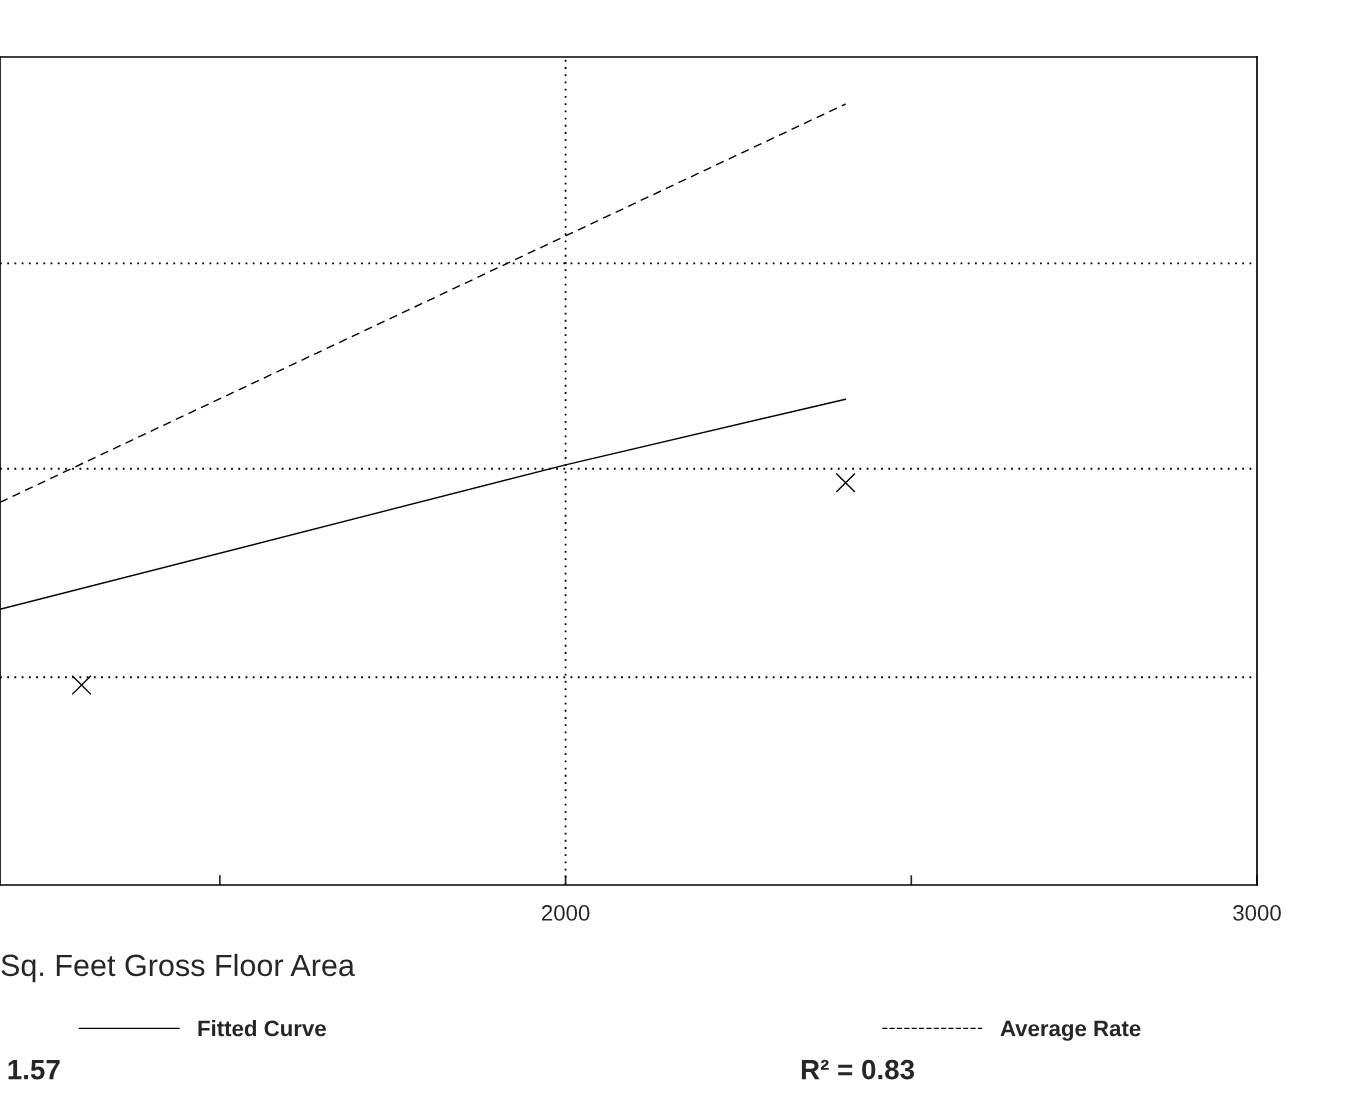 Image resolution: width=1356 pixels, height=1104 pixels. What do you see at coordinates (178, 968) in the screenshot?
I see `x-axis-title: Sq. Feet Gross Floor Area` at bounding box center [178, 968].